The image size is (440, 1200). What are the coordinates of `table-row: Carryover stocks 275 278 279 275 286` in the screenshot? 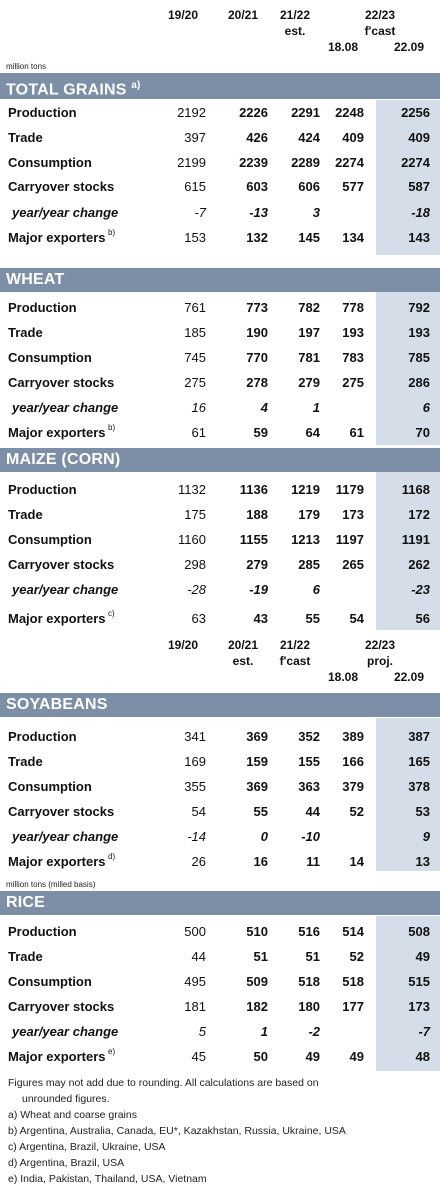 It's located at (220, 383).